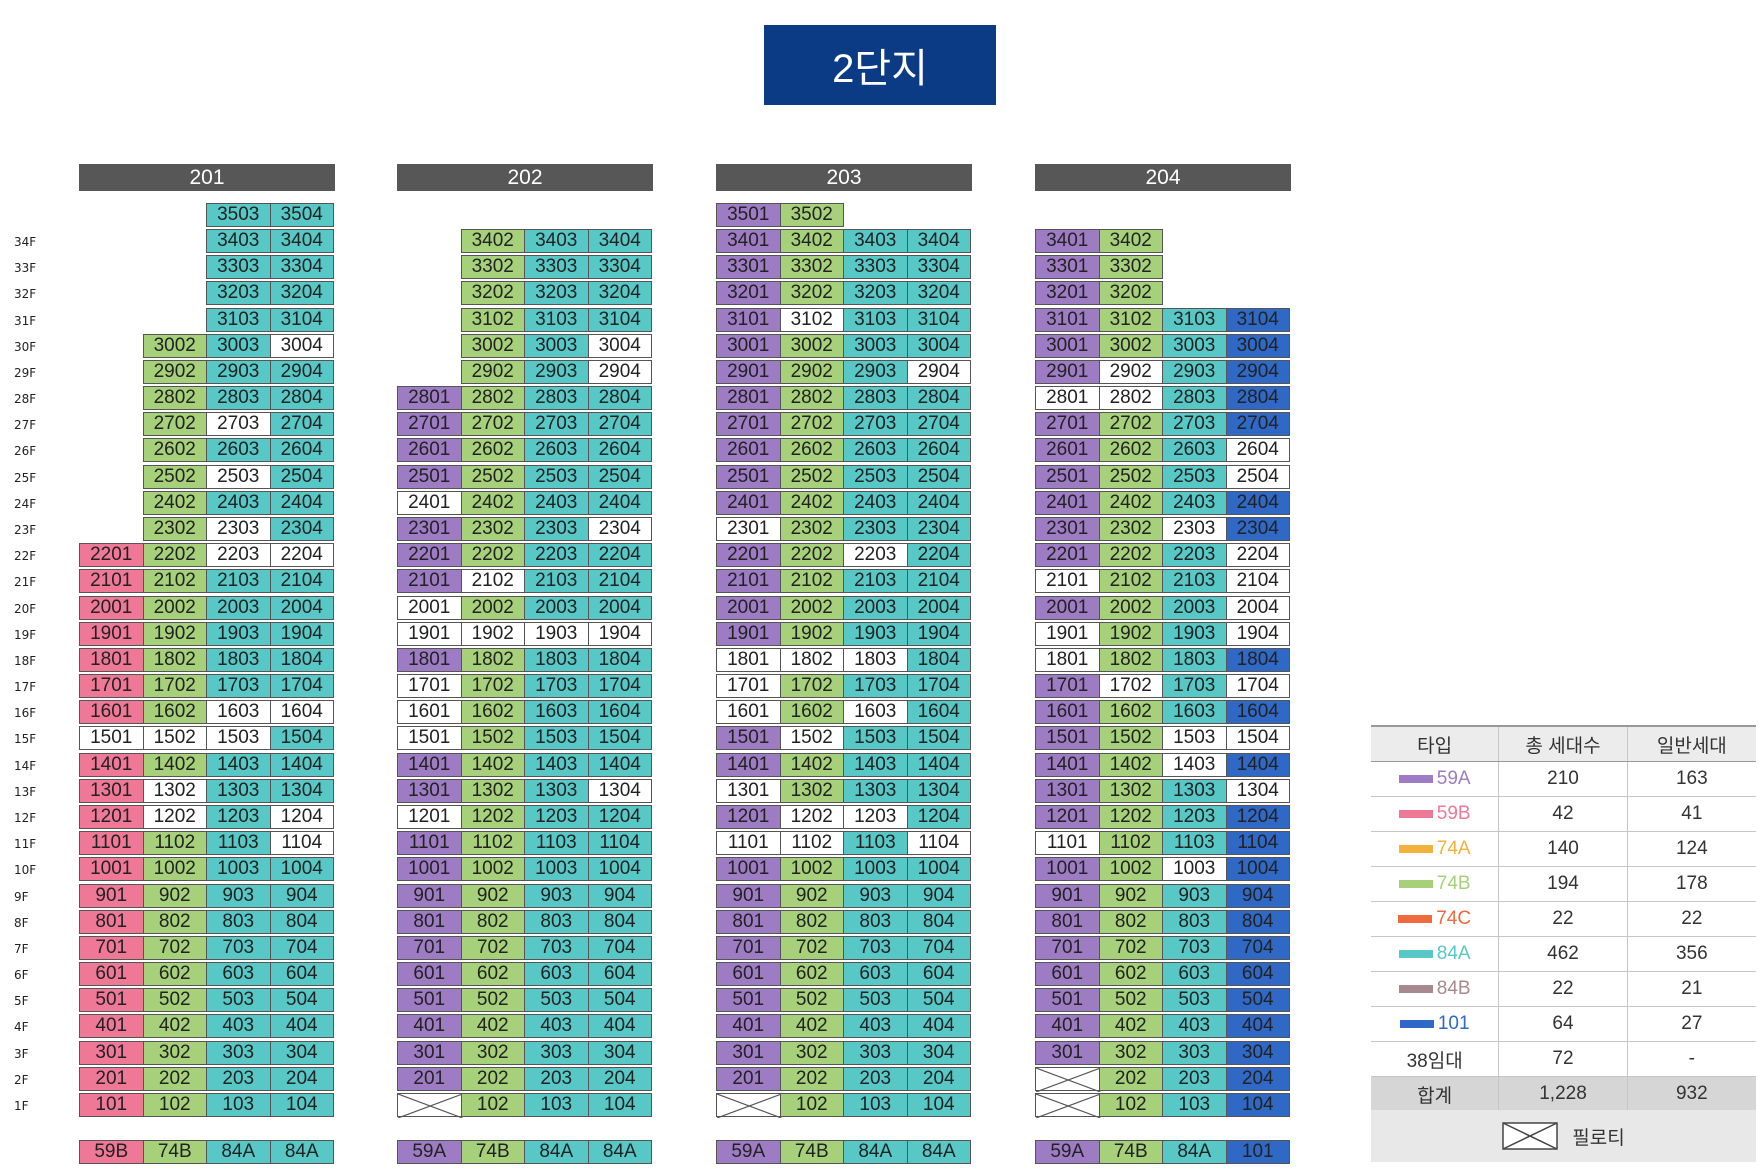  What do you see at coordinates (1453, 1023) in the screenshot?
I see `legend-type-label: 101` at bounding box center [1453, 1023].